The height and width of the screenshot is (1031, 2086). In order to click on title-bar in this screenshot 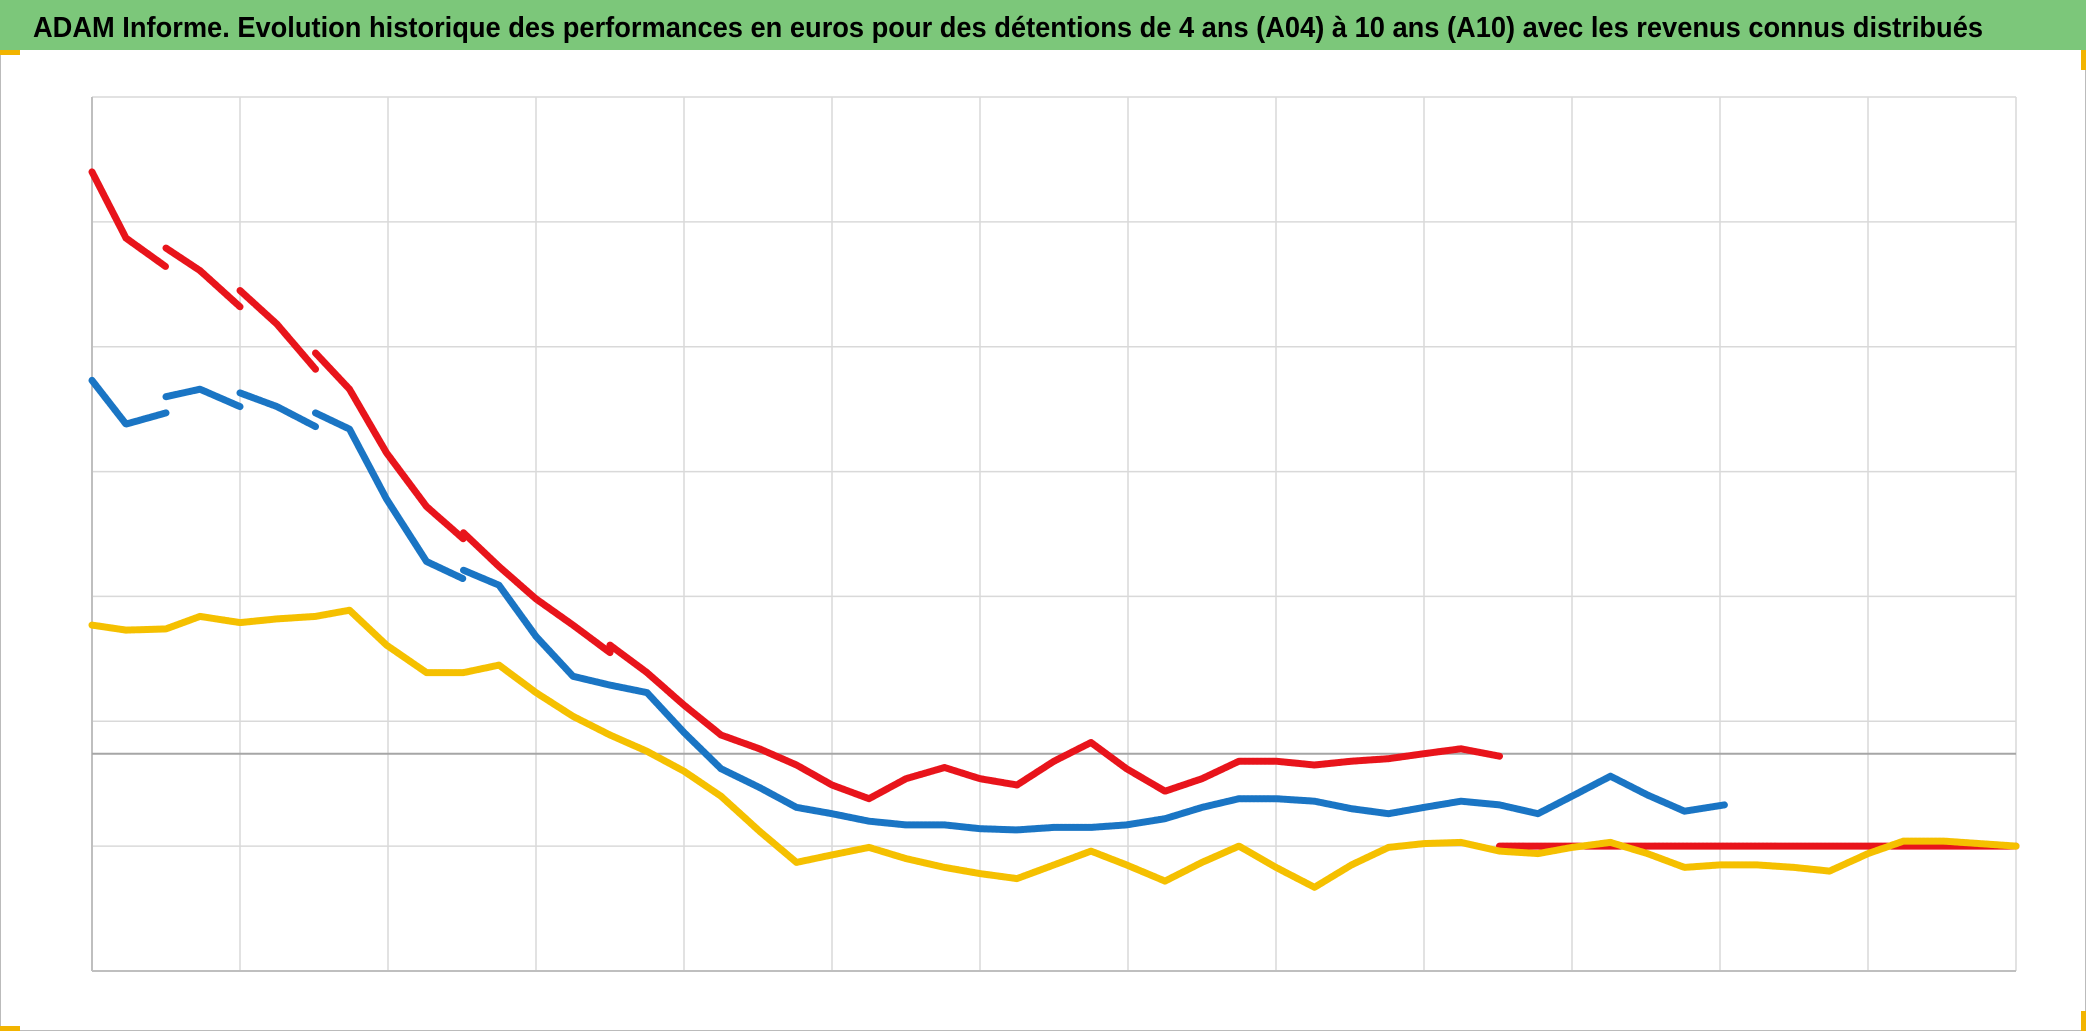, I will do `click(1043, 25)`.